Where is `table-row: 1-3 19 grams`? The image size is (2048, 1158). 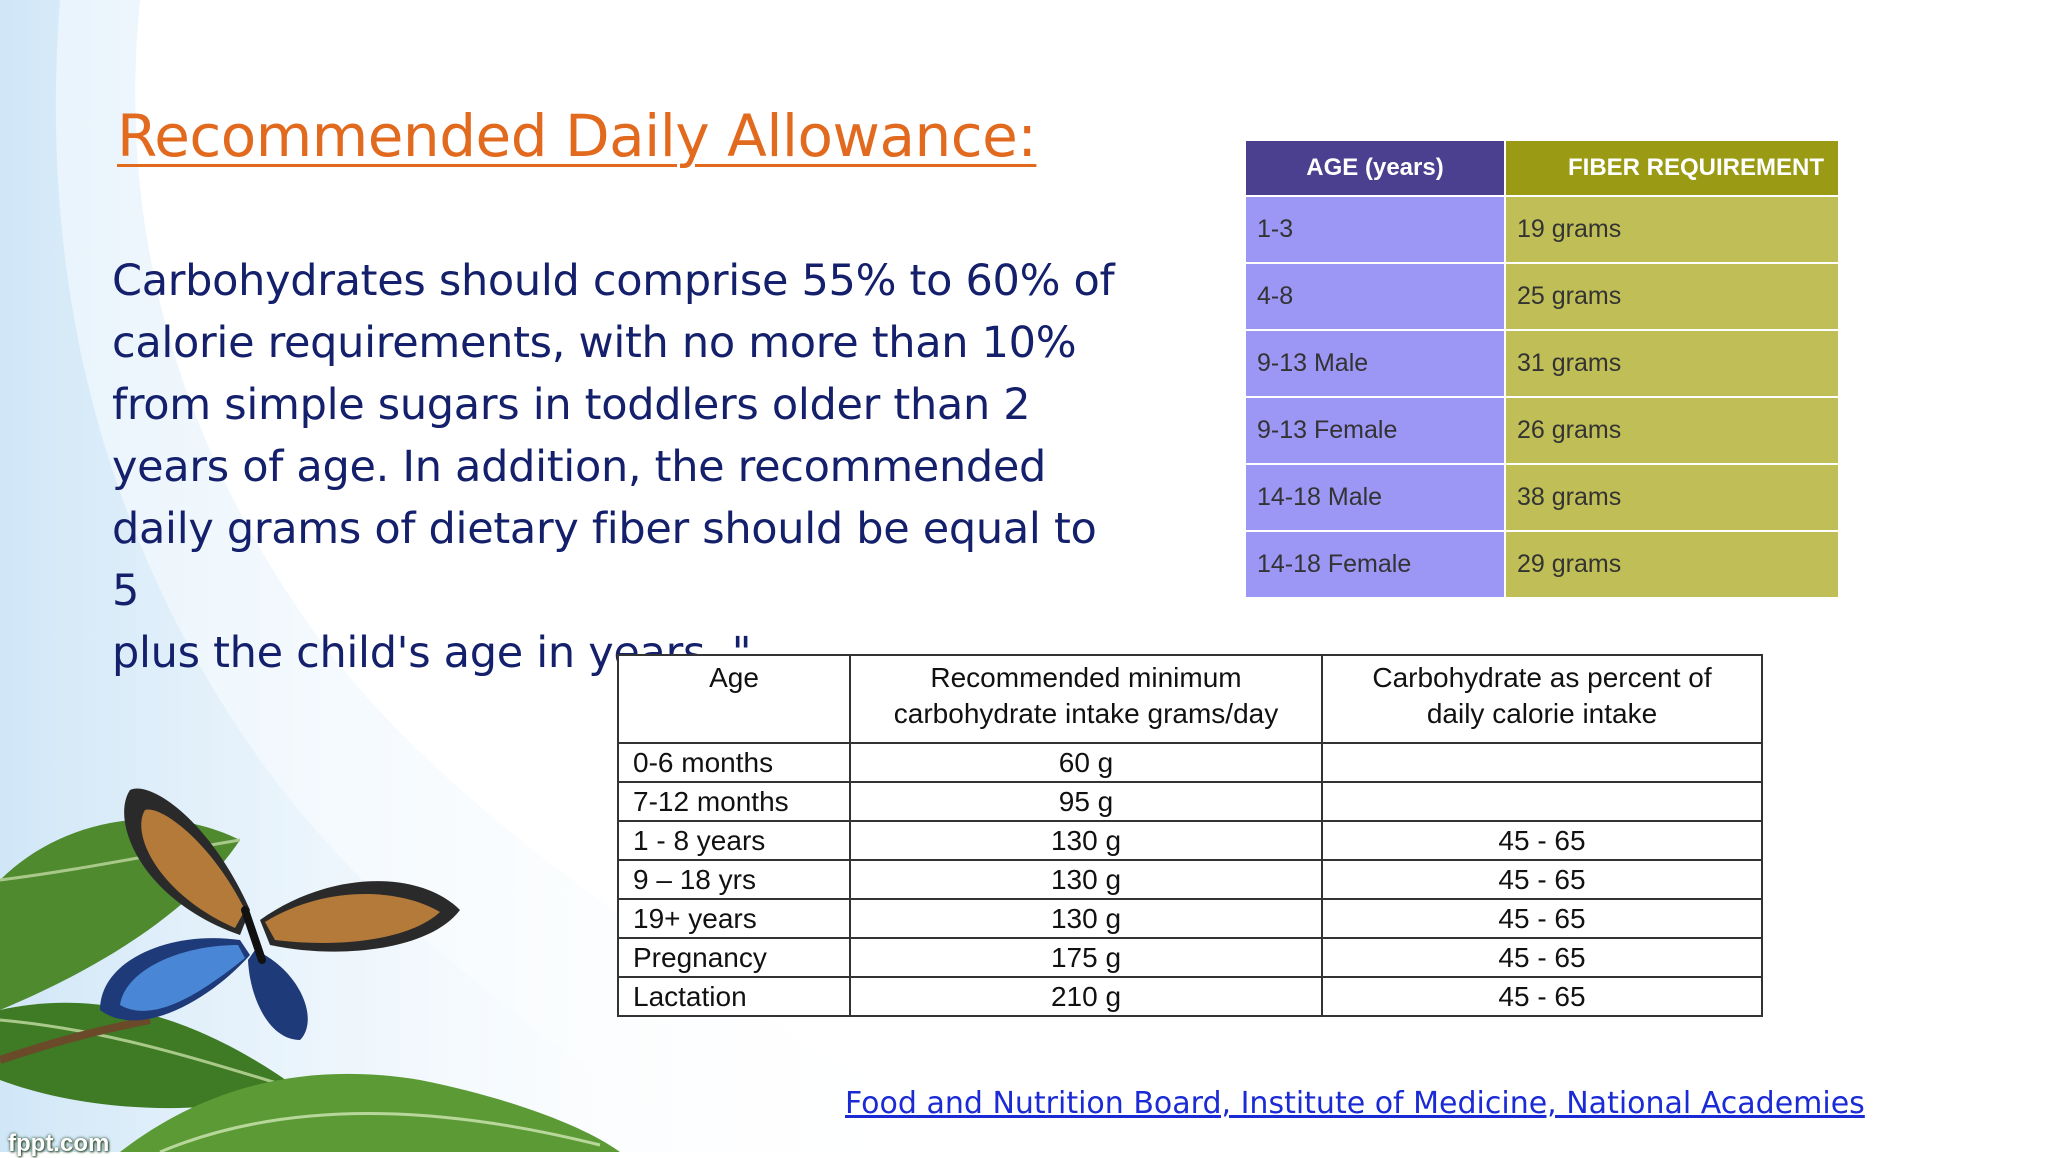
table-row: 1-3 19 grams is located at coordinates (1543, 230).